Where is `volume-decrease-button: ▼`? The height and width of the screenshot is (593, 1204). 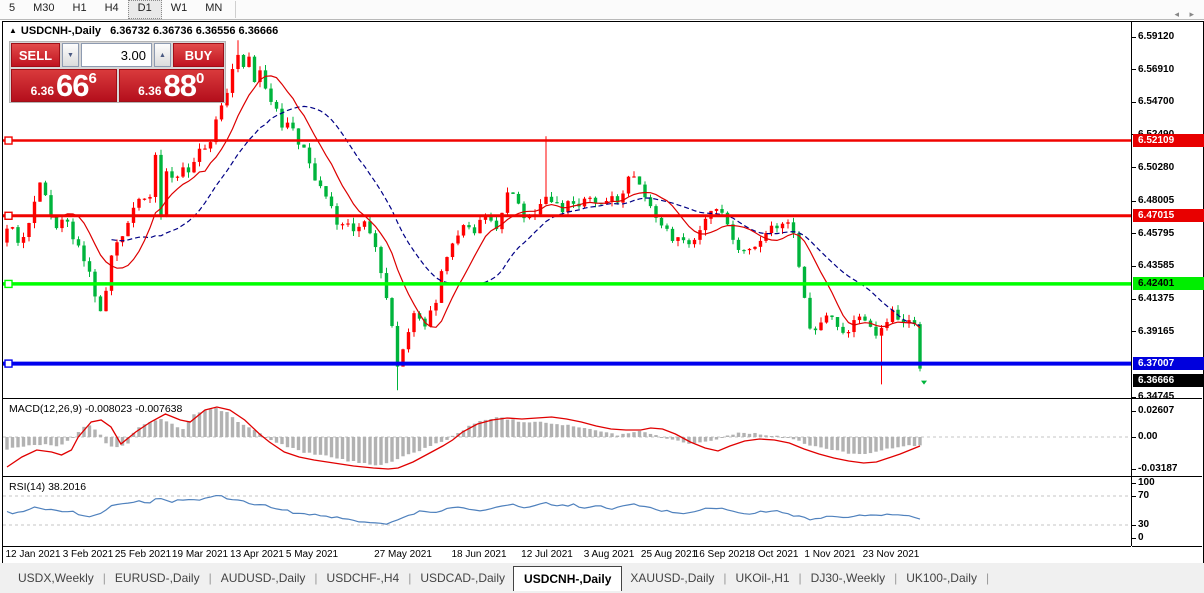
volume-decrease-button: ▼ is located at coordinates (70, 55).